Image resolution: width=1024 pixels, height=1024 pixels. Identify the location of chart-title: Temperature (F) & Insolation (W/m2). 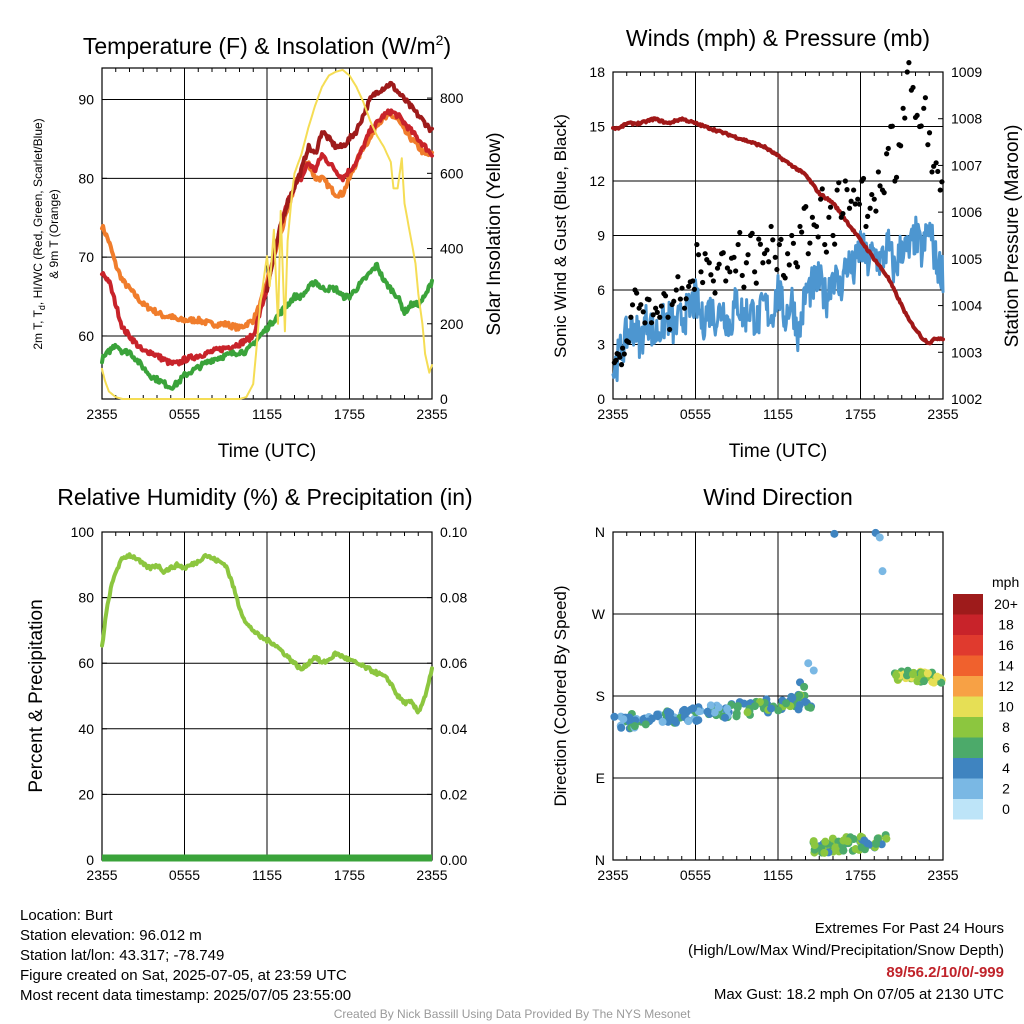
(267, 45).